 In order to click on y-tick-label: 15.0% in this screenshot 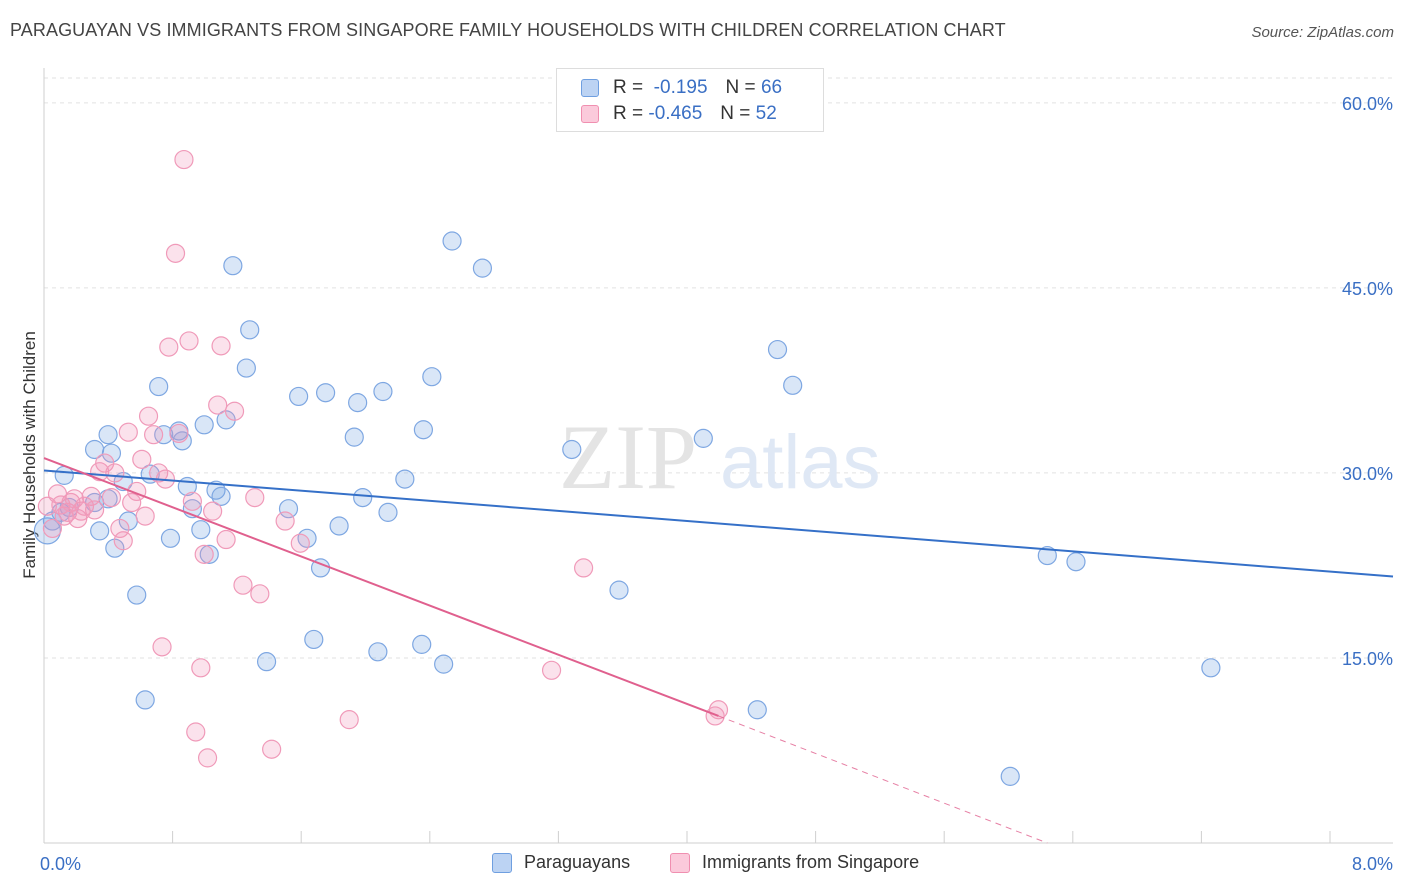, I will do `click(1367, 659)`.